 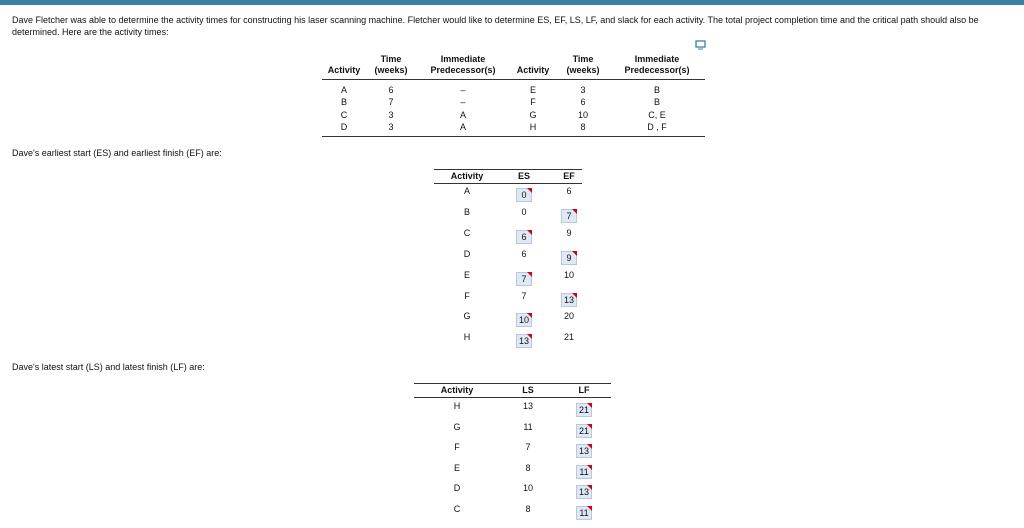 What do you see at coordinates (528, 406) in the screenshot?
I see `table-cell: 13` at bounding box center [528, 406].